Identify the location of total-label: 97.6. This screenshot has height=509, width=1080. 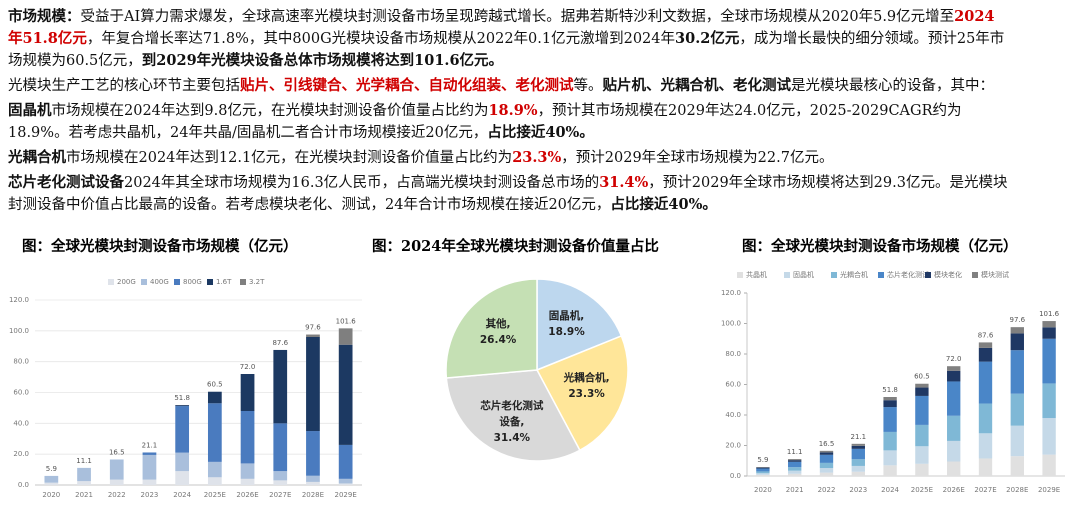
(1018, 320).